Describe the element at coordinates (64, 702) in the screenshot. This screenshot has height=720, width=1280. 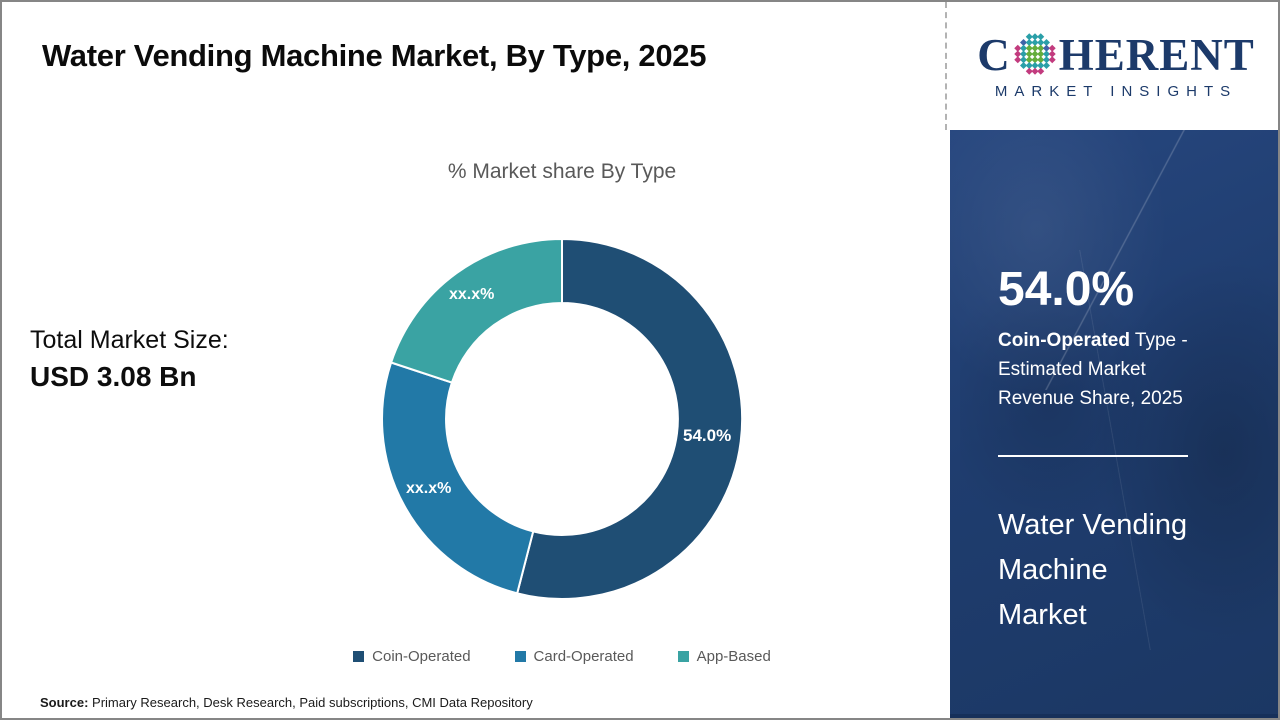
I see `source-label: Source:` at that location.